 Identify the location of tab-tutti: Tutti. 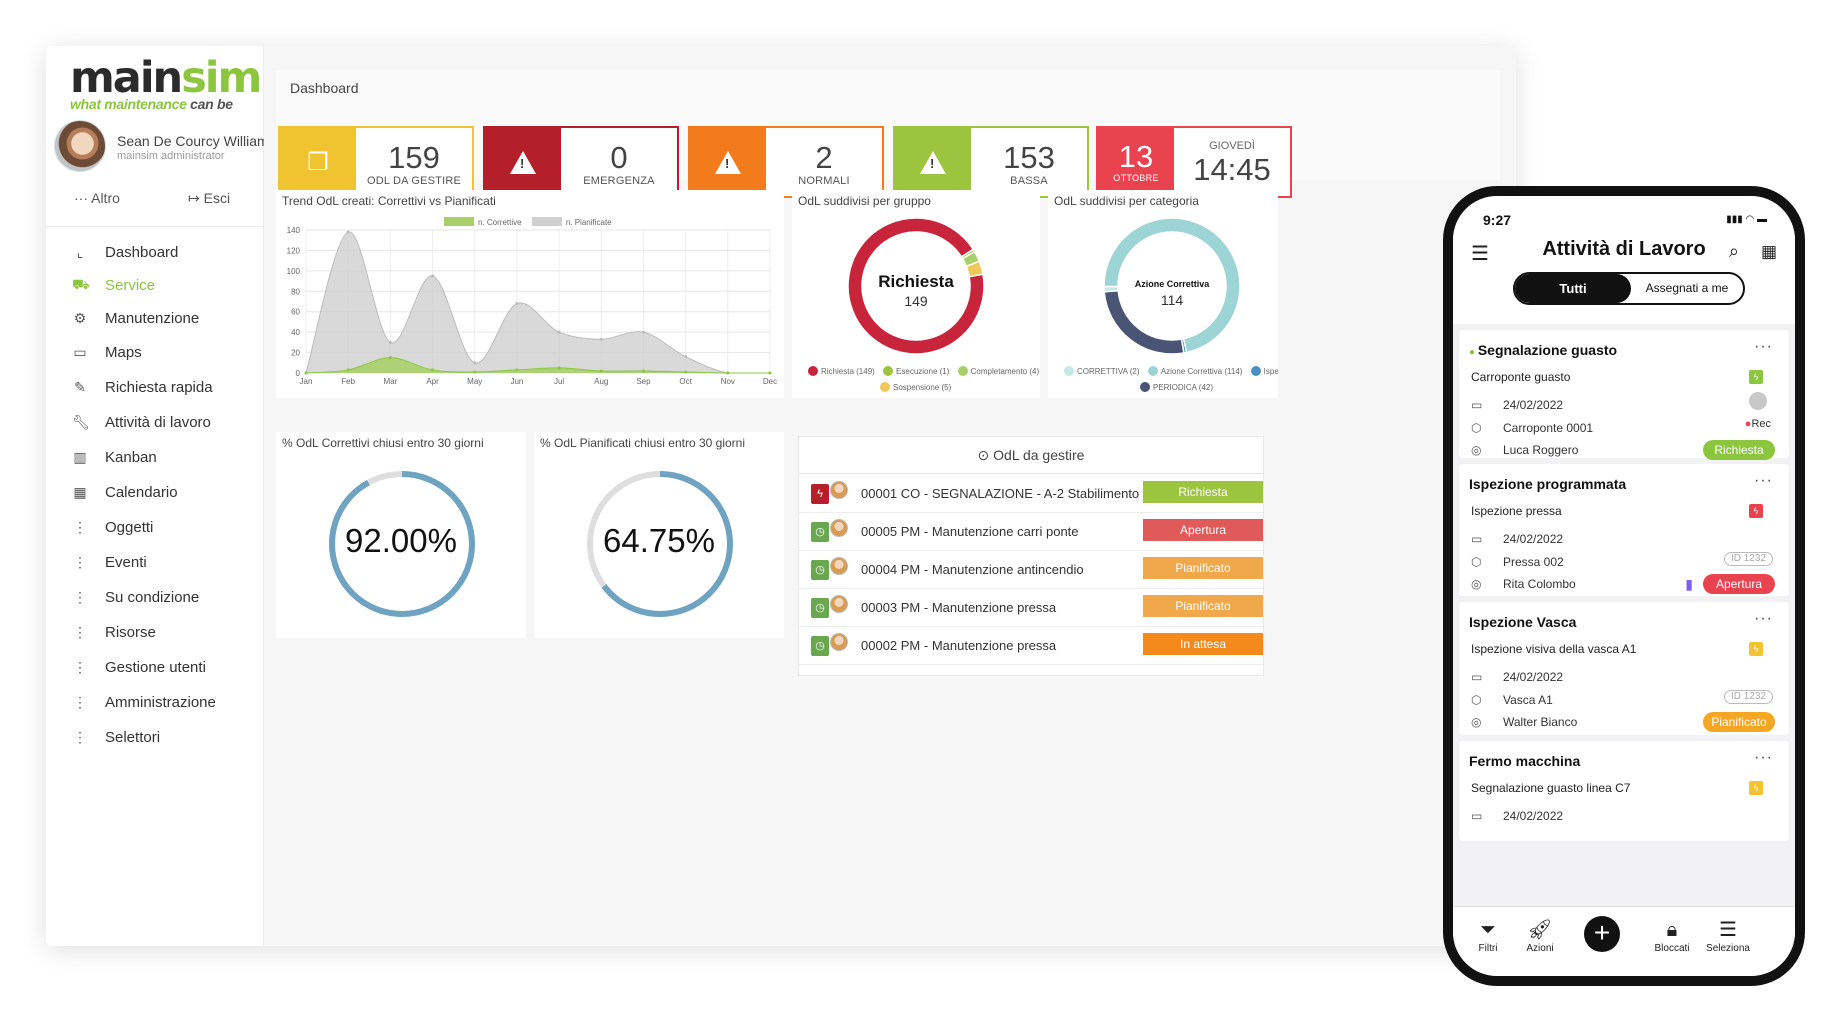
(1573, 288).